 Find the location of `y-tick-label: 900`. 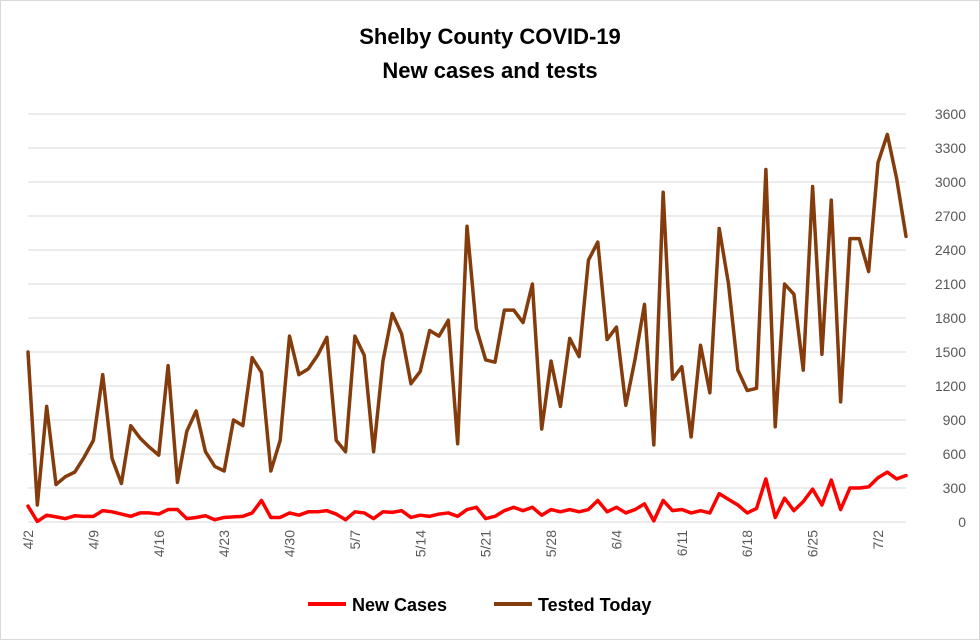

y-tick-label: 900 is located at coordinates (955, 420).